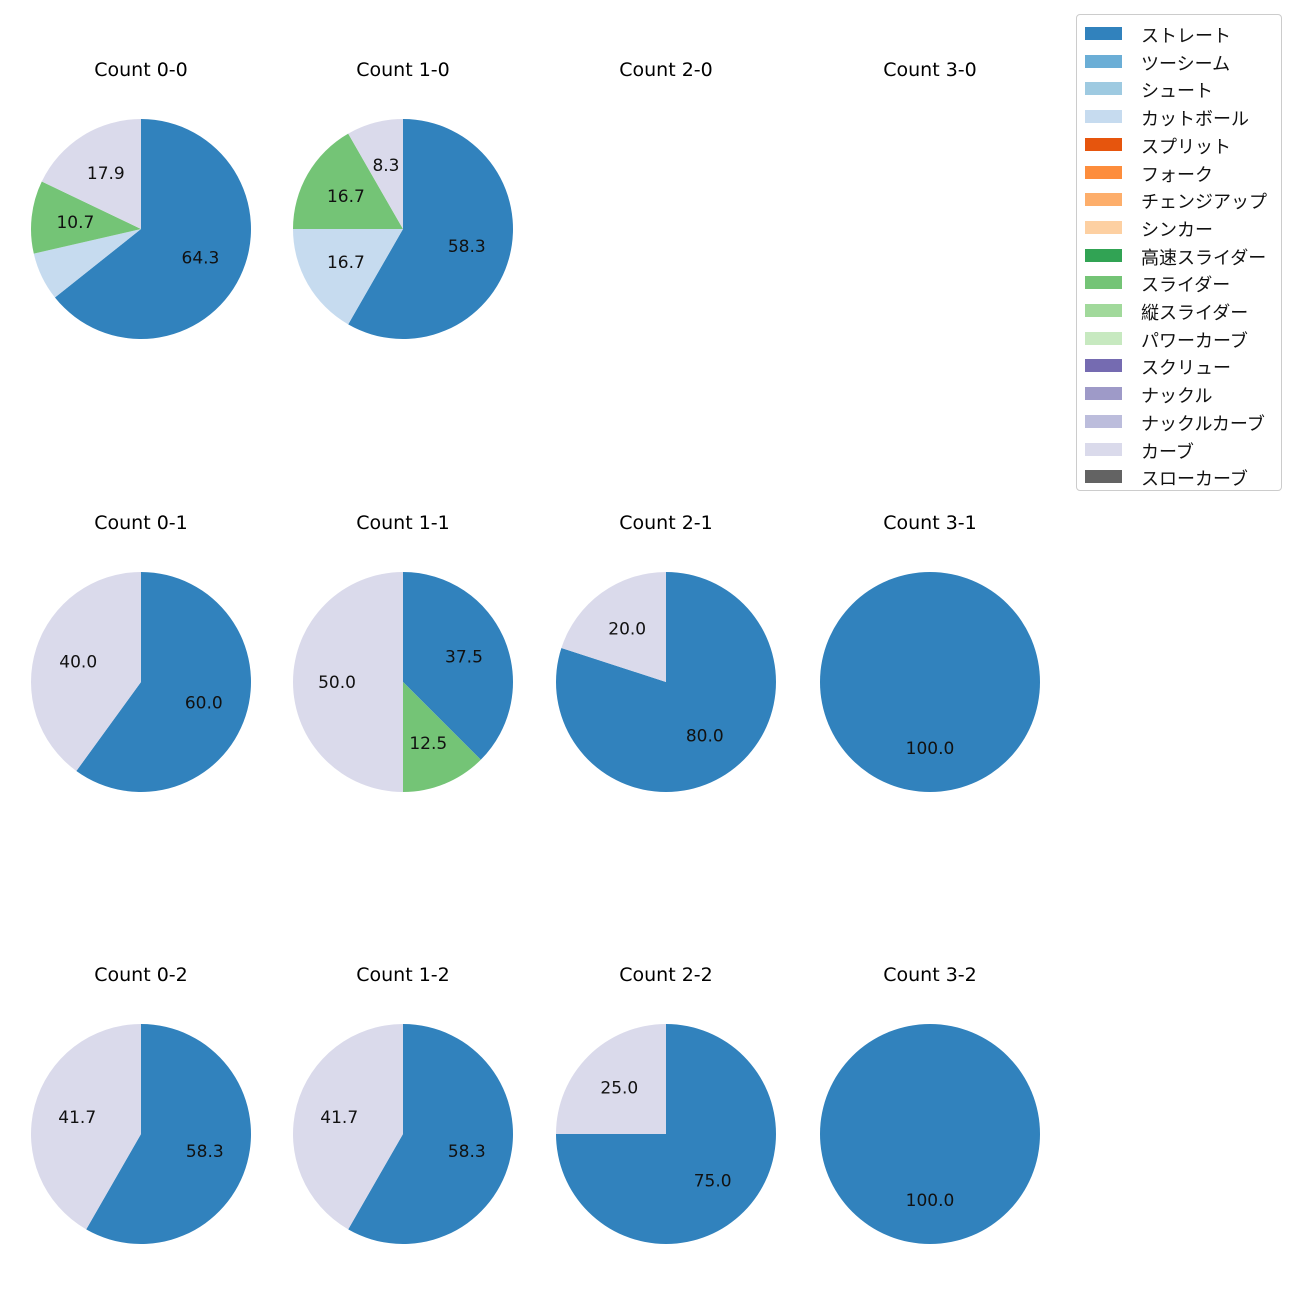 This screenshot has height=1300, width=1300. I want to click on pie-count-1-2: Count 1-2 58.3 41.7, so click(402, 1104).